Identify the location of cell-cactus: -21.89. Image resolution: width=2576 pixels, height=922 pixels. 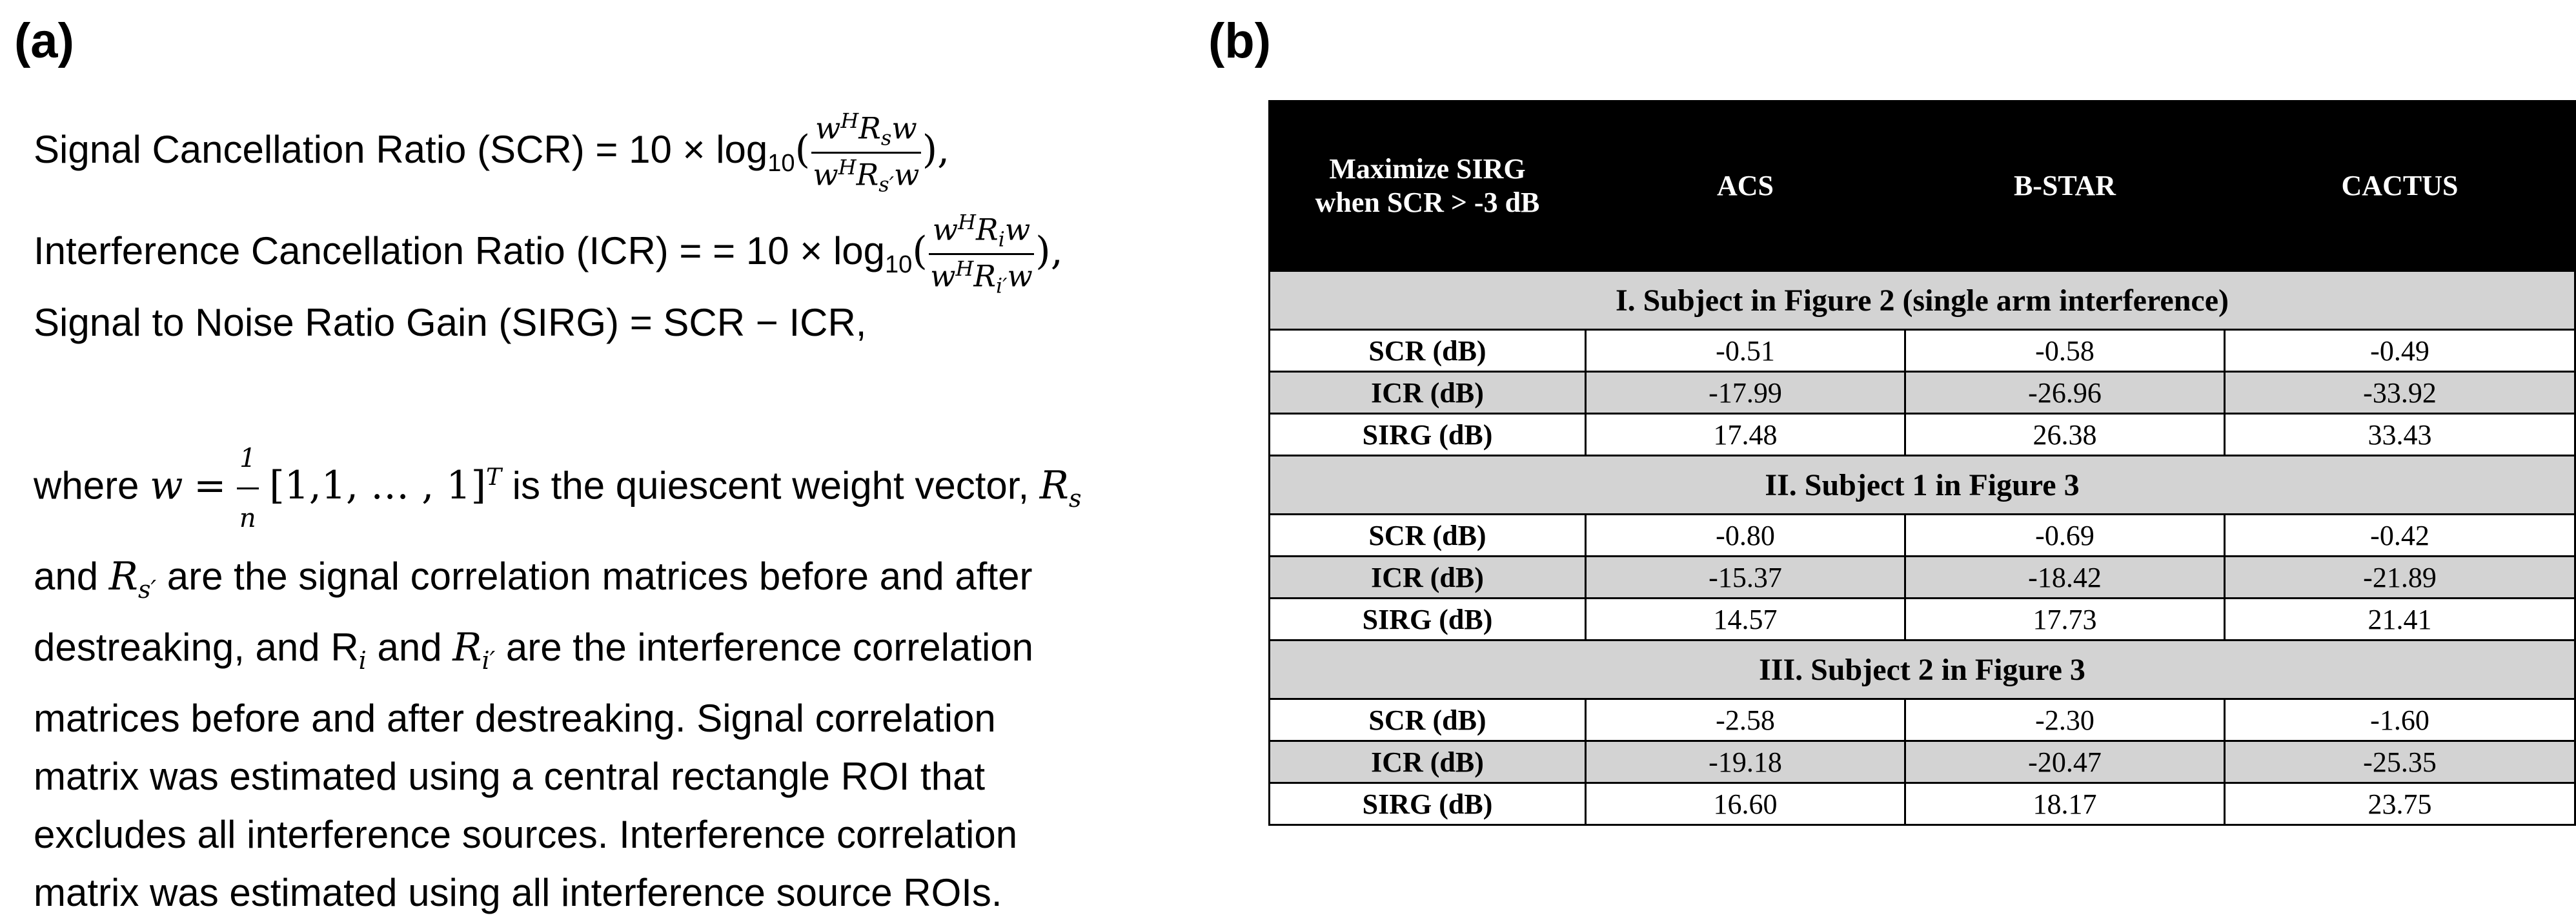
(2400, 577).